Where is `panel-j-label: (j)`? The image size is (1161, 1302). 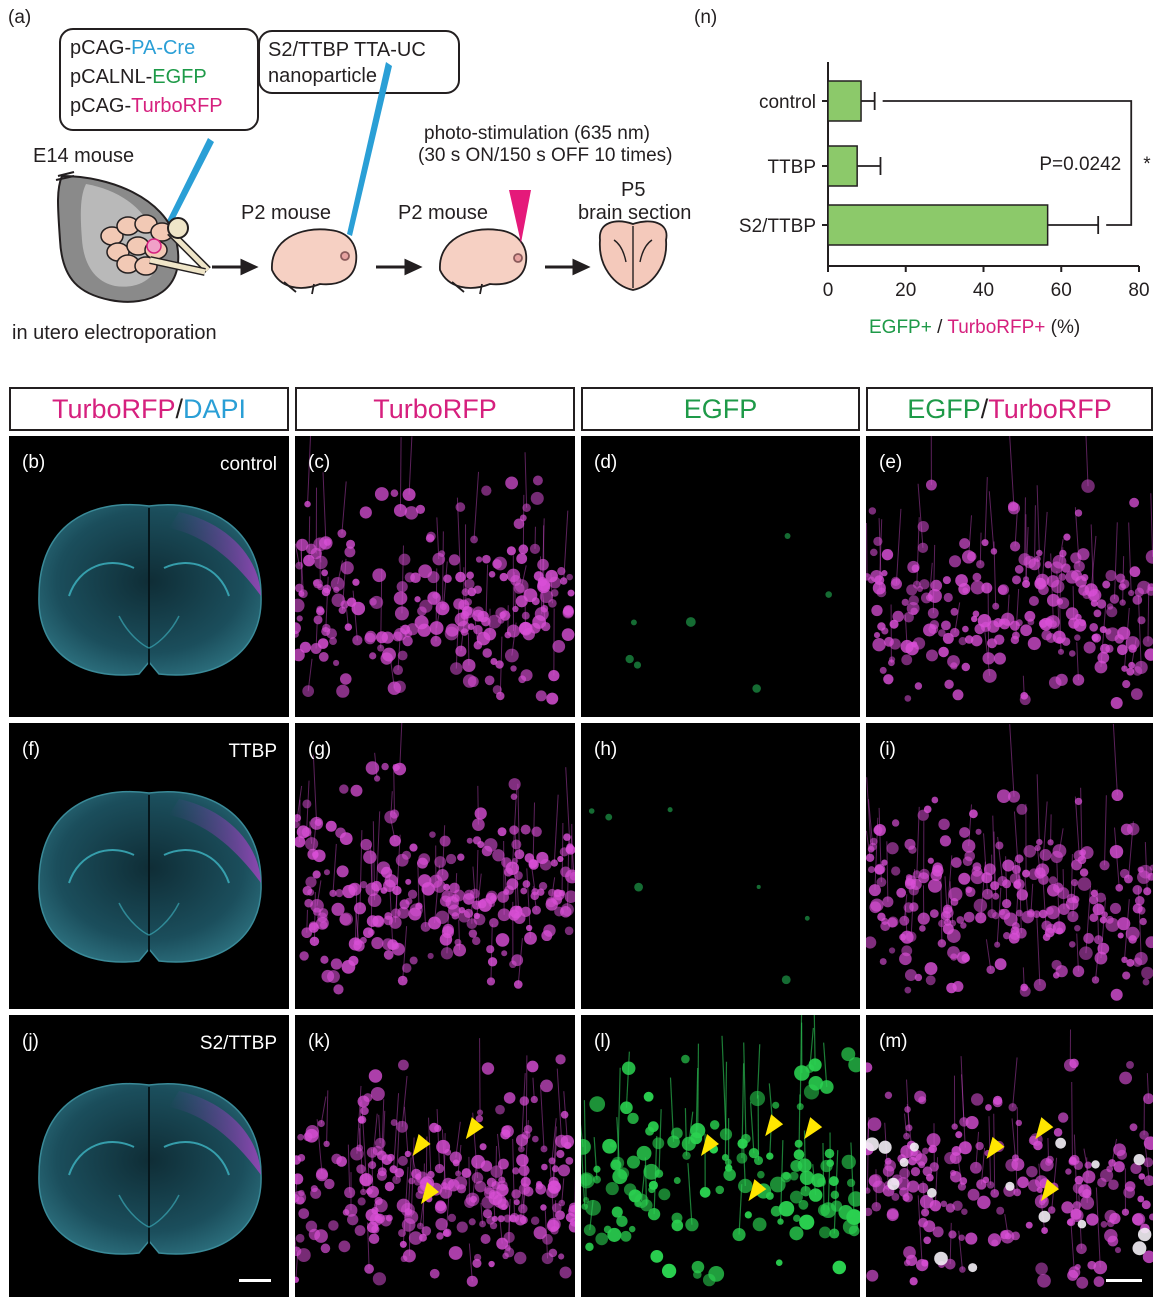 panel-j-label: (j) is located at coordinates (30, 1041).